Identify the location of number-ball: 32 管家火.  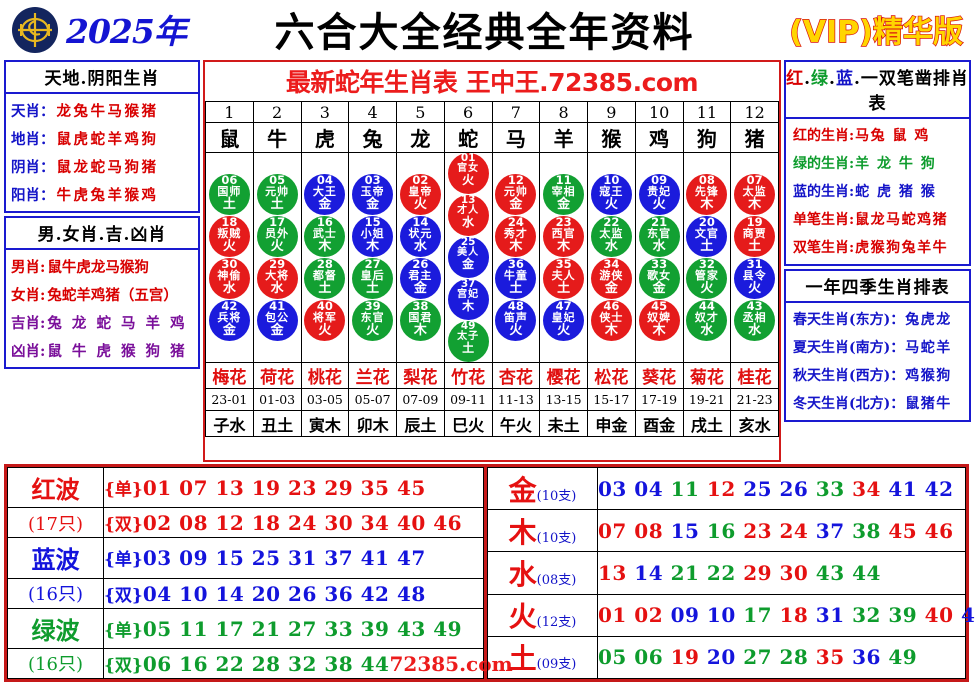
(707, 278).